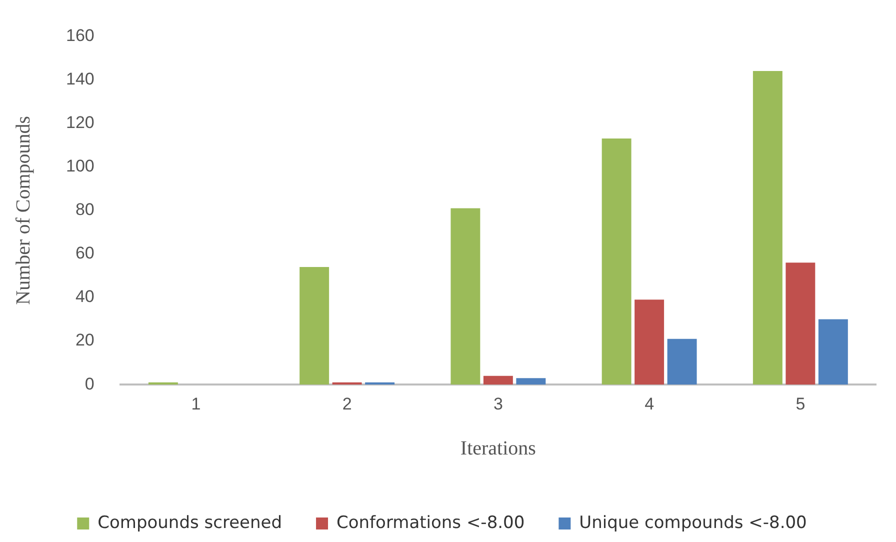 The width and height of the screenshot is (896, 542). What do you see at coordinates (80, 78) in the screenshot?
I see `y-tick-label: 140` at bounding box center [80, 78].